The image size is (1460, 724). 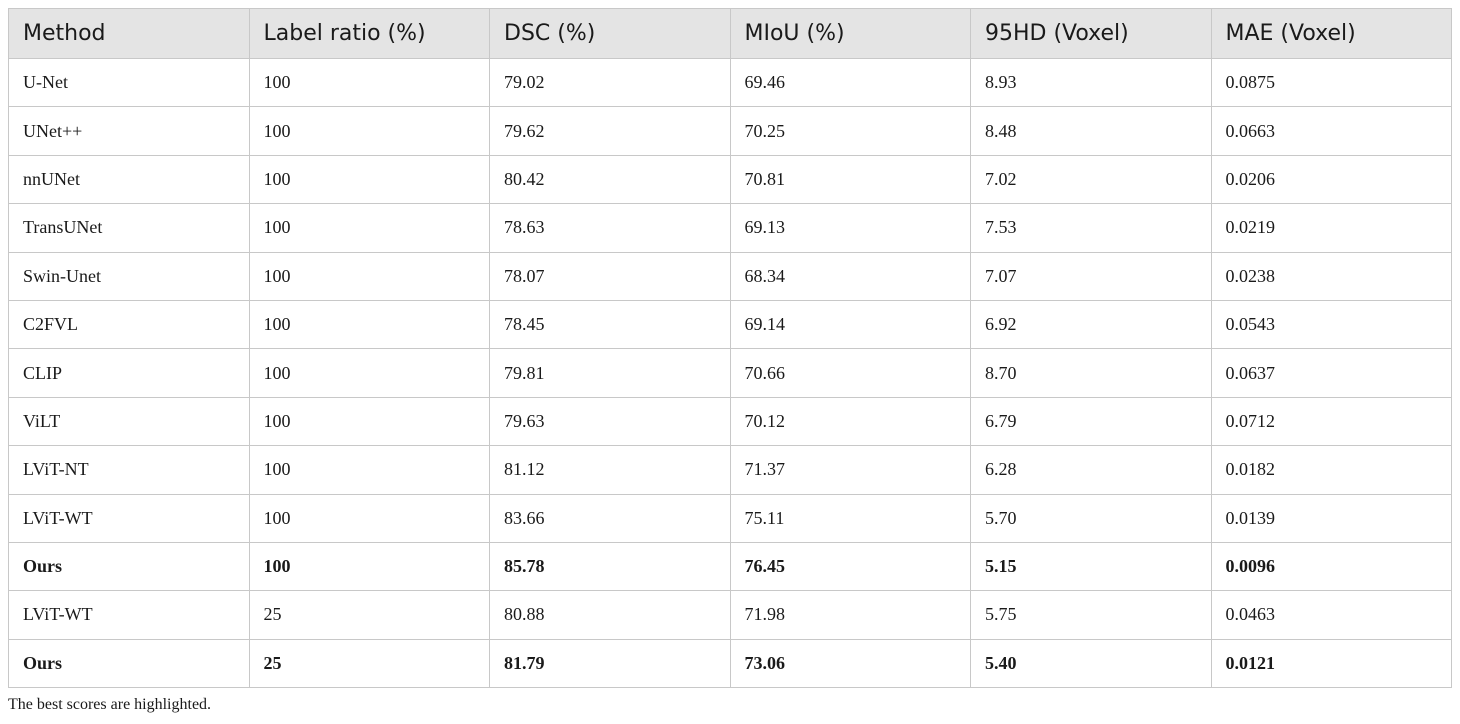 I want to click on table-cell: 7.53, so click(x=1091, y=228).